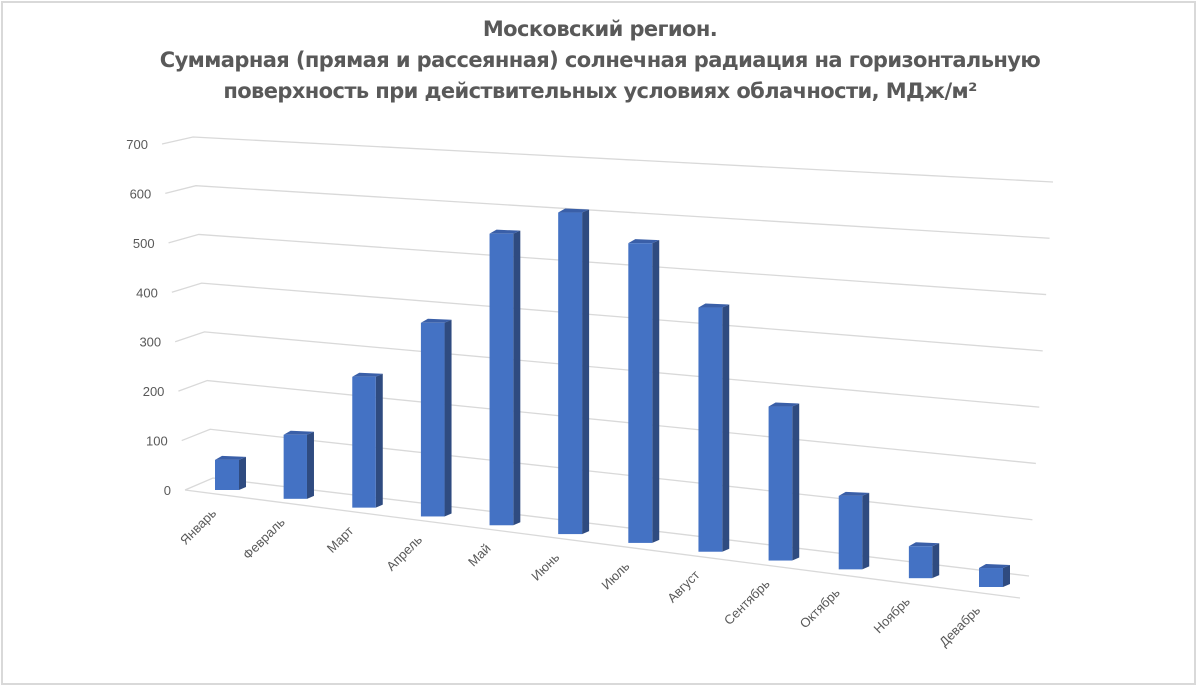 The width and height of the screenshot is (1200, 689). I want to click on y-tick-label: 200, so click(154, 391).